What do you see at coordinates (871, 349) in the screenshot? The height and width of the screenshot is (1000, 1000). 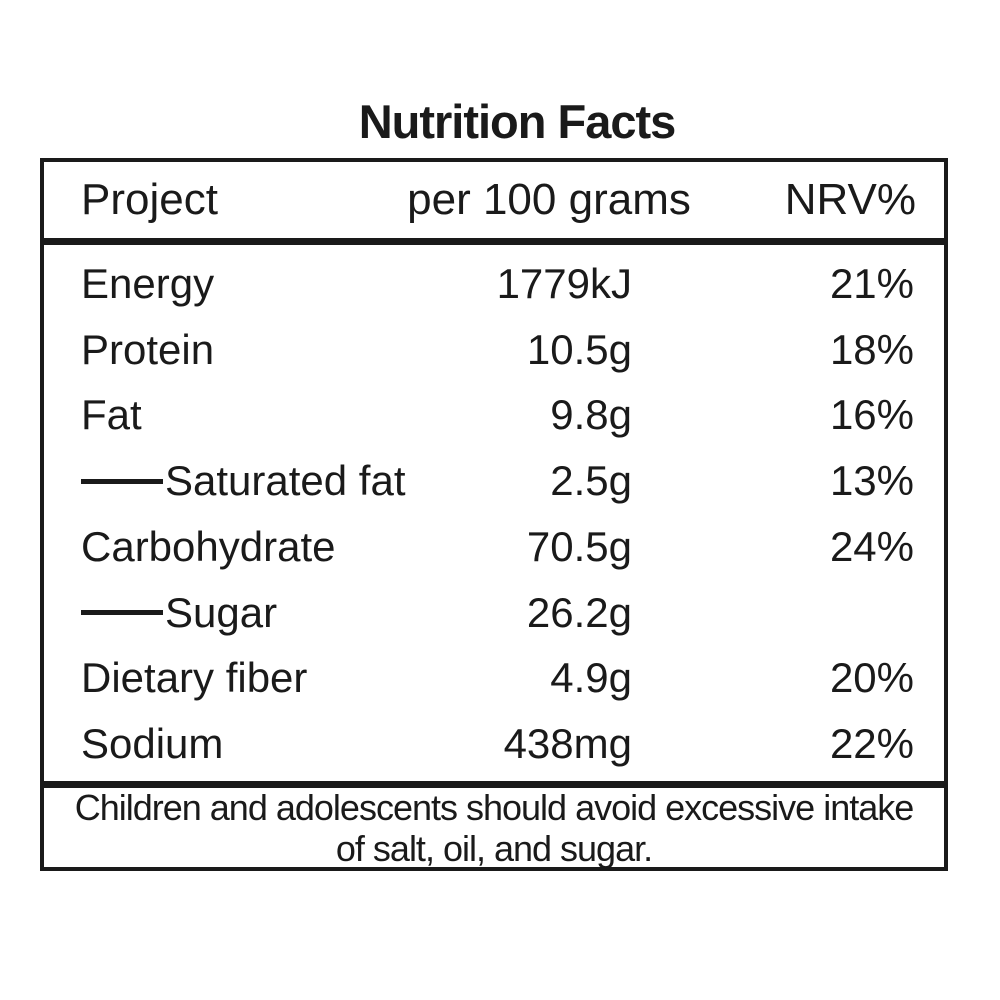 I see `nutrient-nrv: 18%` at bounding box center [871, 349].